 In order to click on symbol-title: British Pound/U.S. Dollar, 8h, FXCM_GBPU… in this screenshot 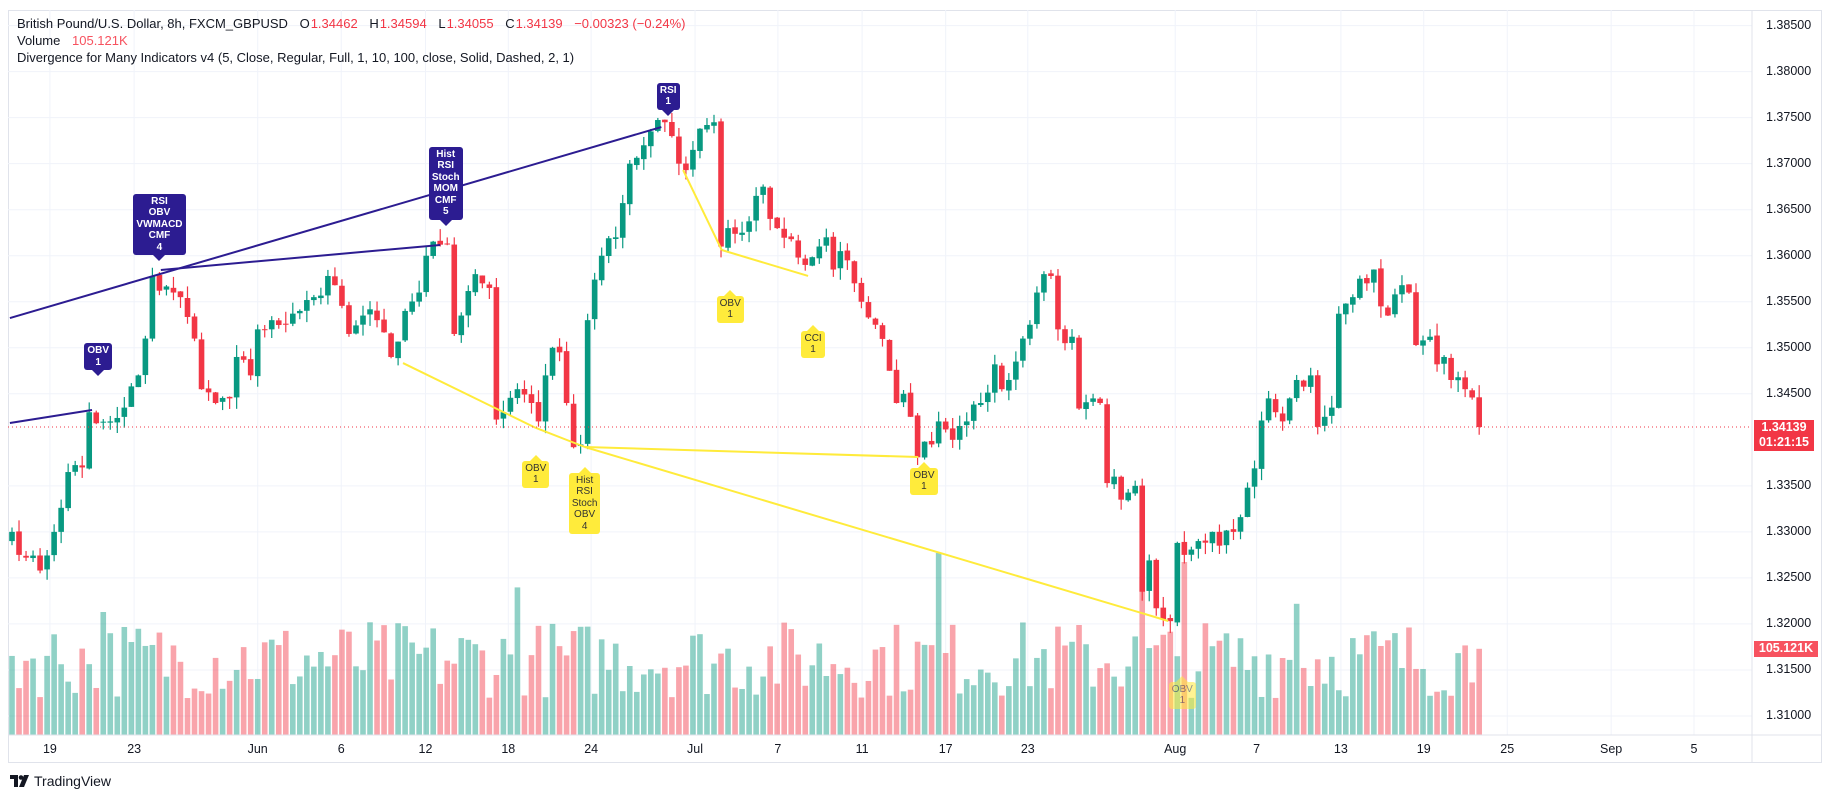, I will do `click(152, 23)`.